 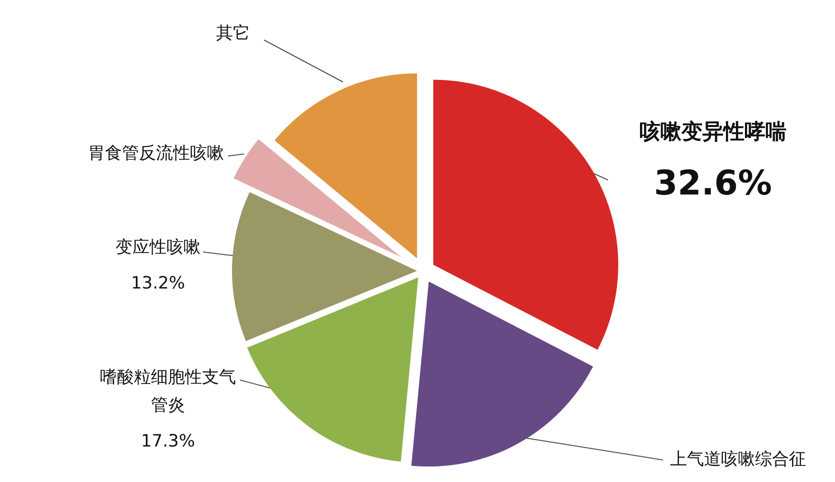 I want to click on slice-label: 咳嗽变异性哮喘, so click(x=713, y=132).